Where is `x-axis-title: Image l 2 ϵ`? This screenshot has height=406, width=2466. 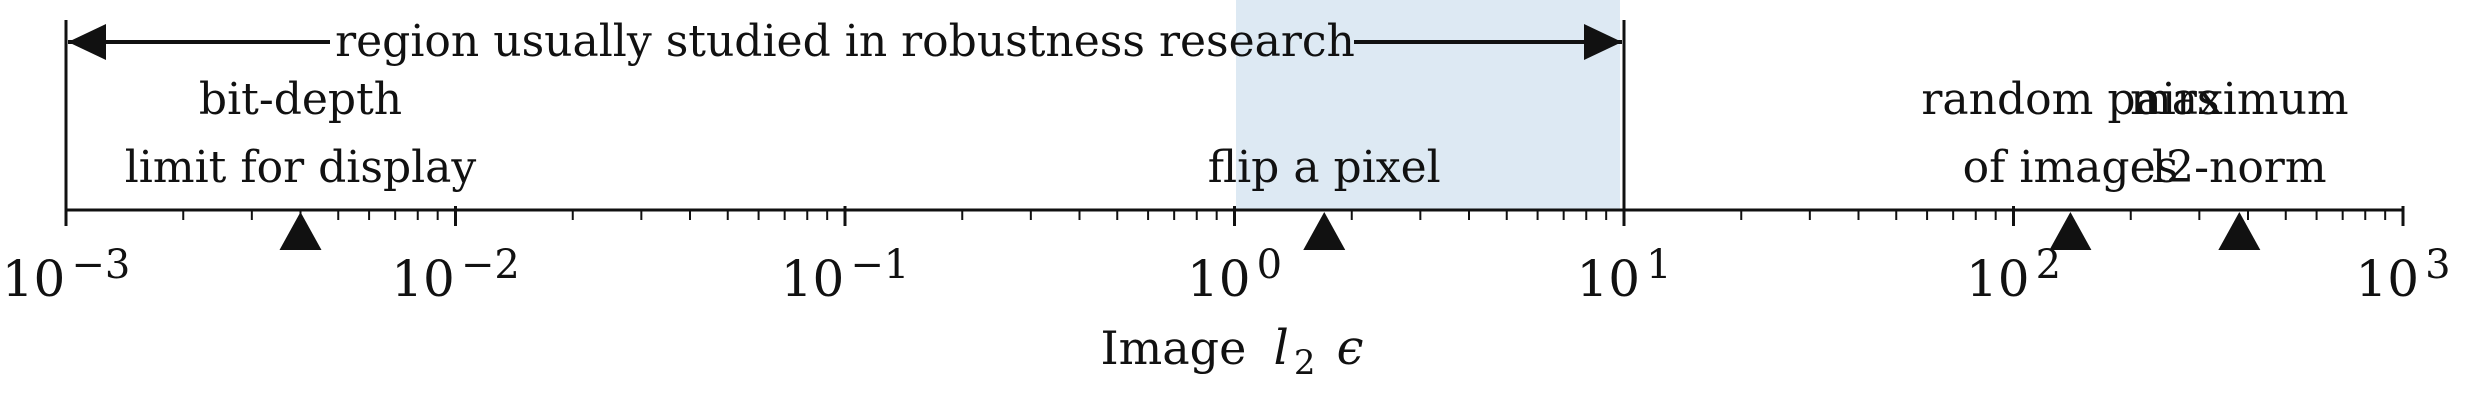
x-axis-title: Image l 2 ϵ is located at coordinates (1231, 351).